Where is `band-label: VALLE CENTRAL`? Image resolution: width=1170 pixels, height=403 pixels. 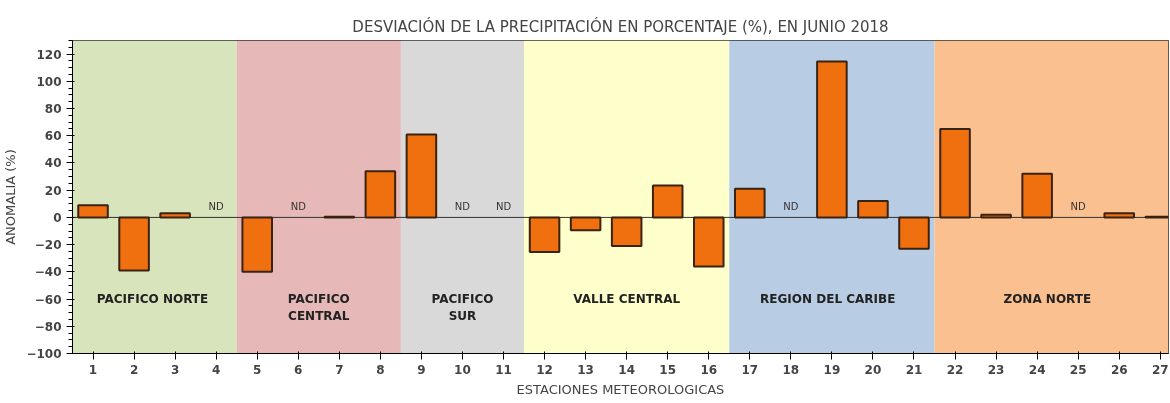
band-label: VALLE CENTRAL is located at coordinates (627, 299).